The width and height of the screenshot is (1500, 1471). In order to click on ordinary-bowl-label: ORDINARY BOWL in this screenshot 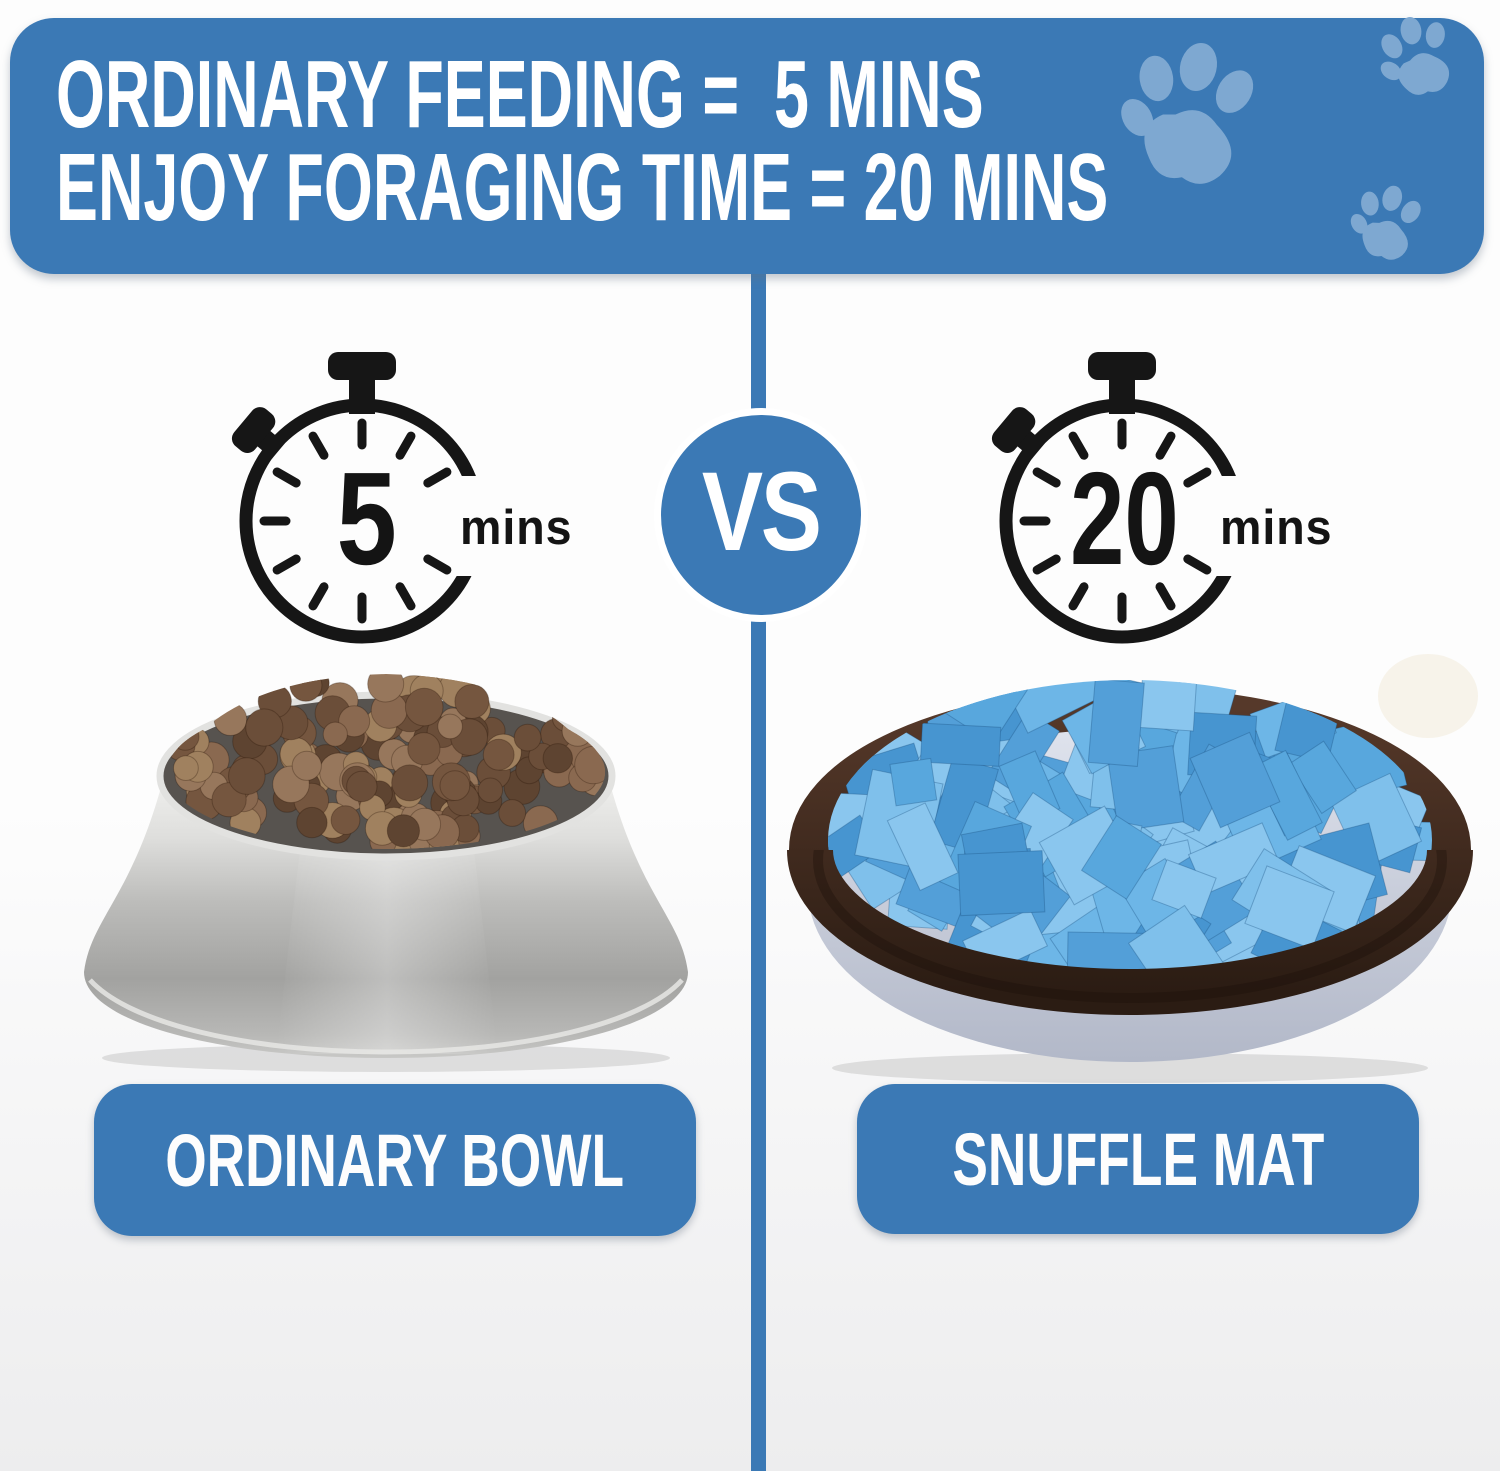, I will do `click(395, 1160)`.